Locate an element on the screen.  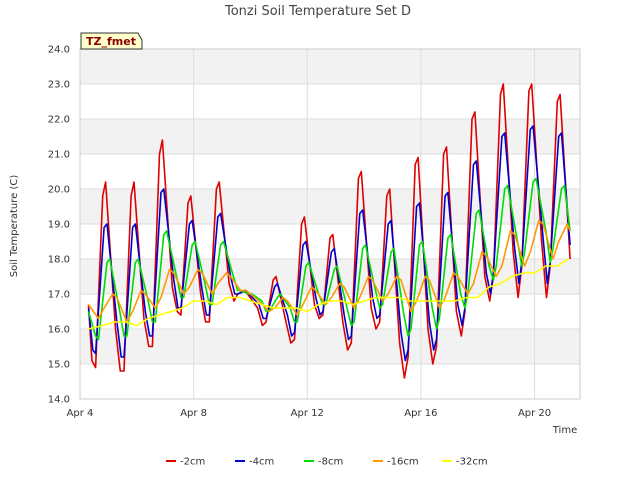
chart-title: Tonzi Soil Temperature Set D is located at coordinates (317, 11).